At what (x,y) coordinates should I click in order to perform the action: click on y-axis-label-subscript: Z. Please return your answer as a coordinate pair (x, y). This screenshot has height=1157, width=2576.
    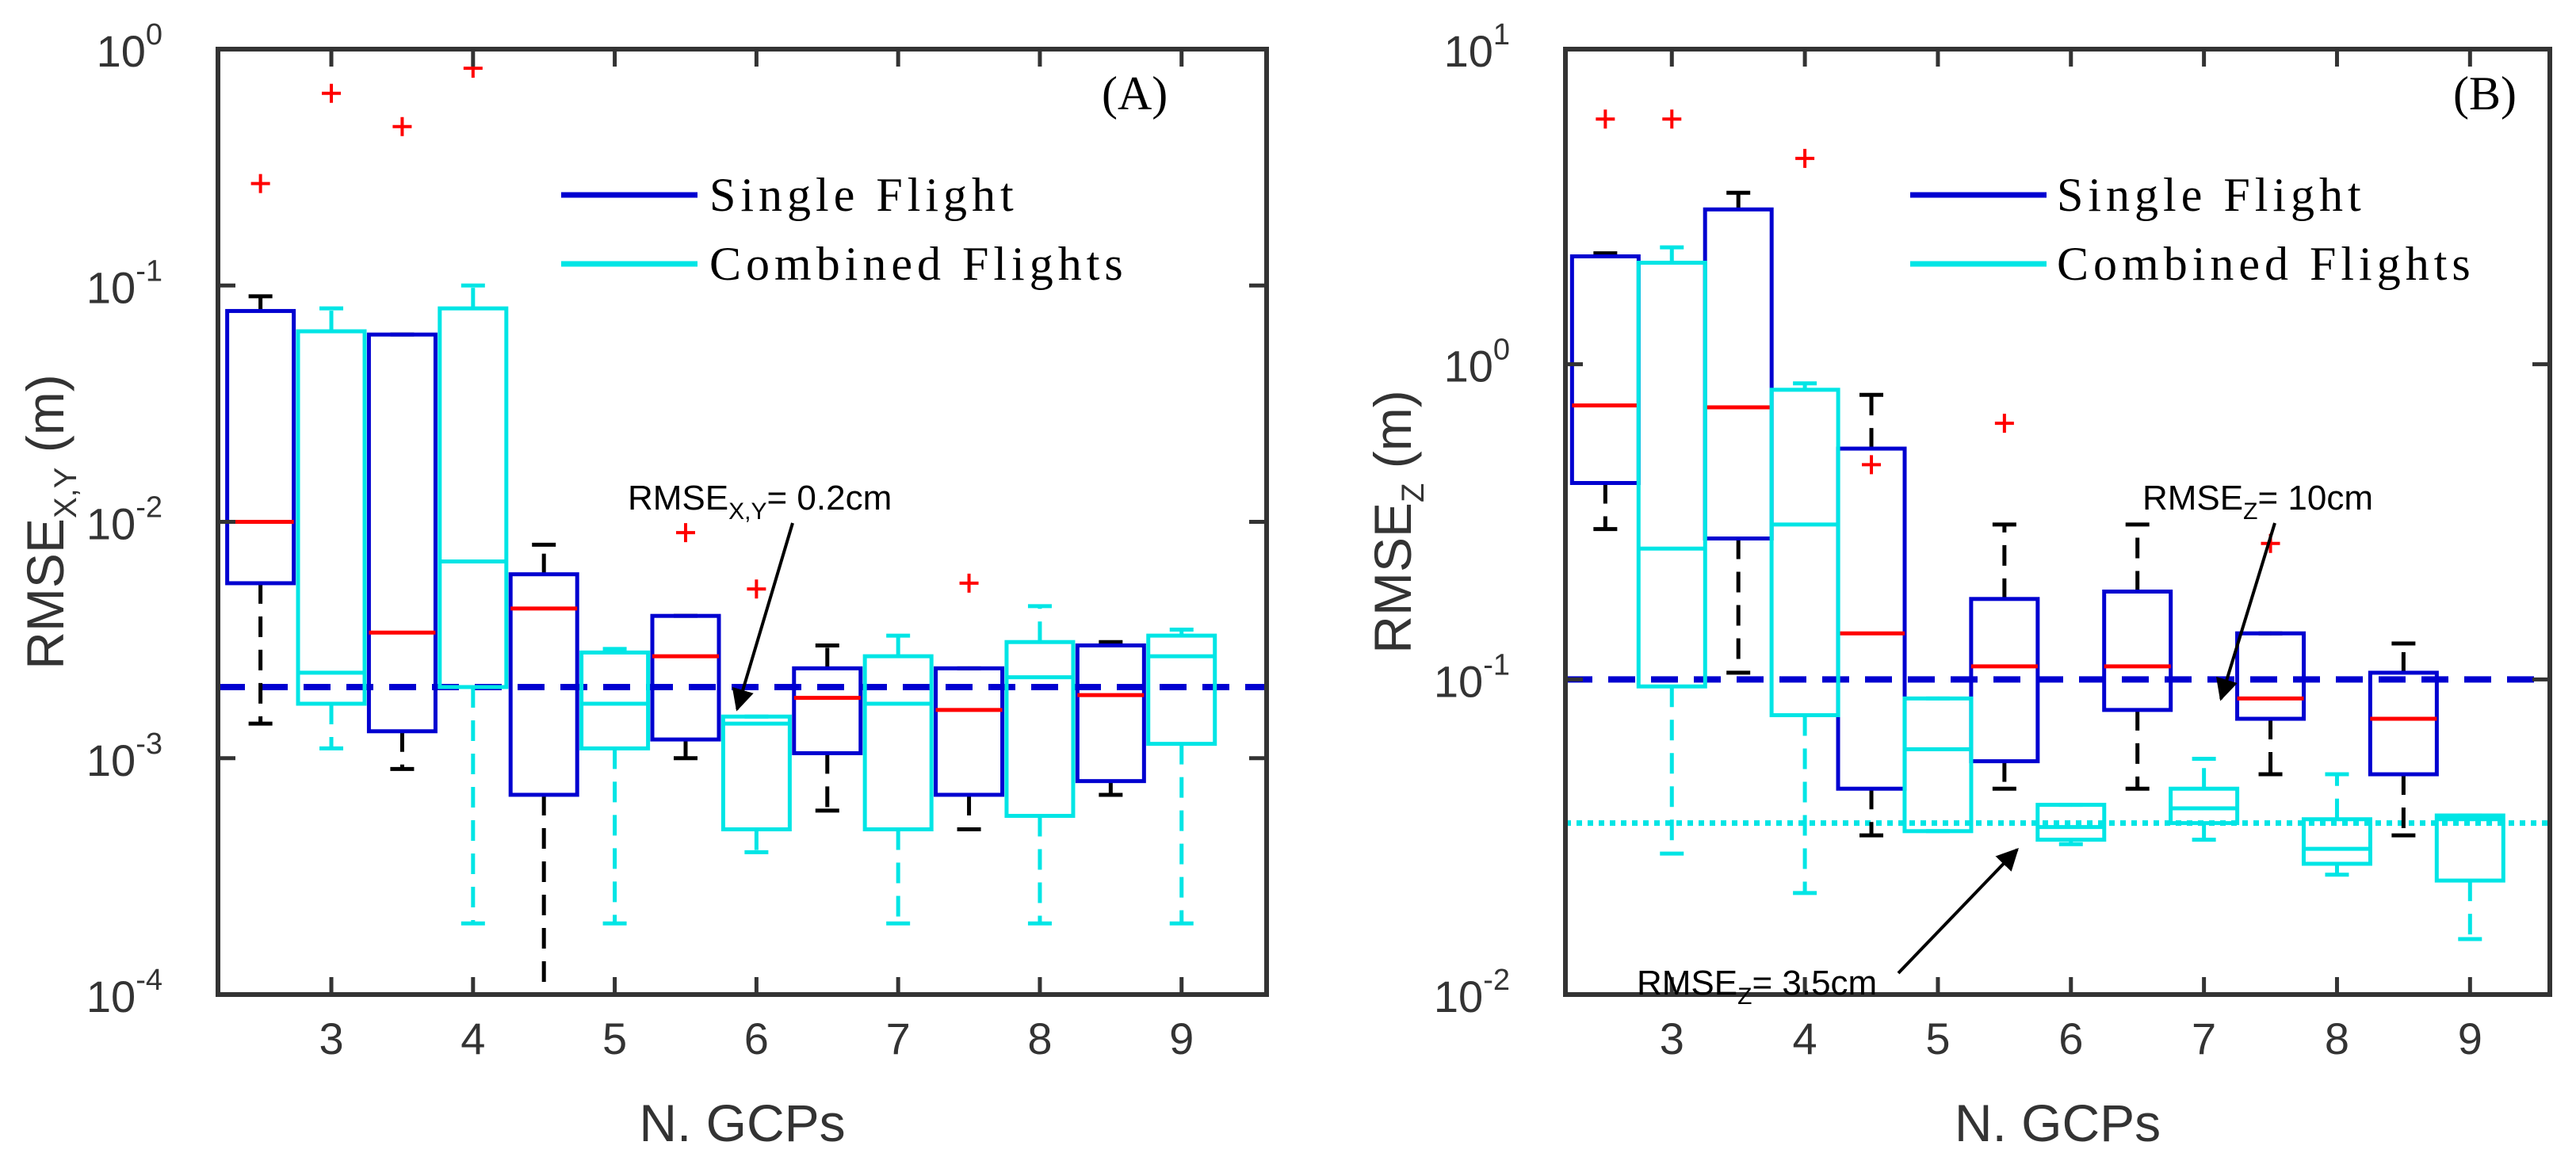
    Looking at the image, I should click on (1413, 492).